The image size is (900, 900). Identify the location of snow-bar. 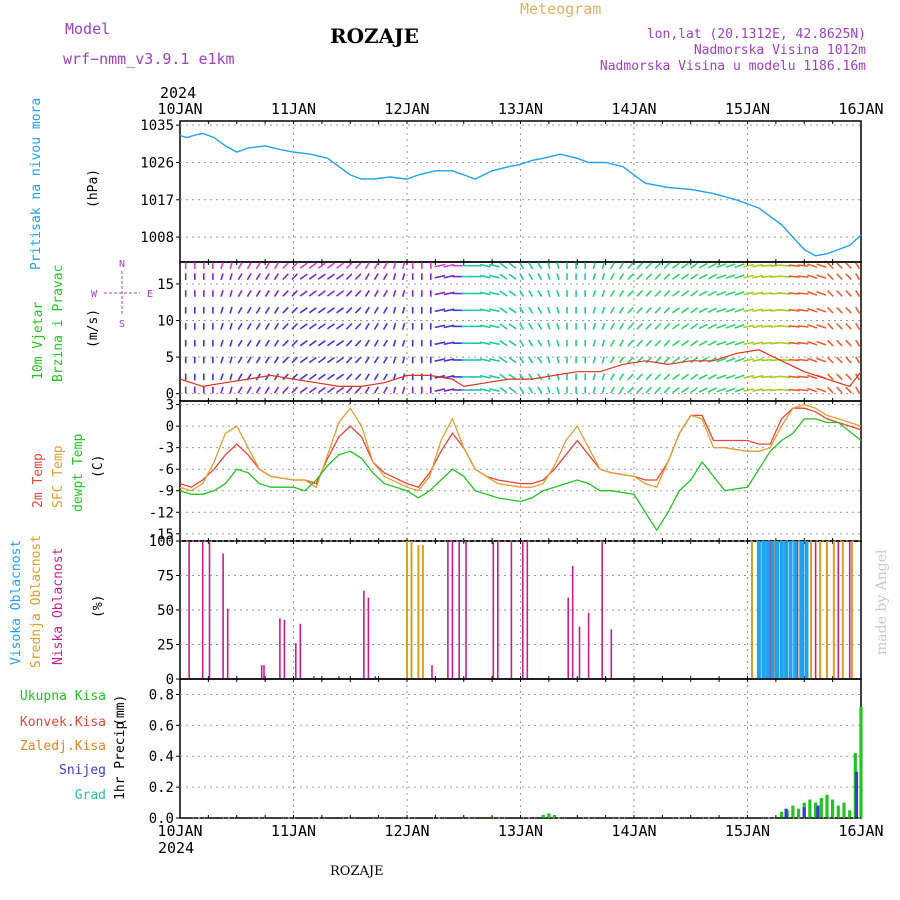
(856, 794).